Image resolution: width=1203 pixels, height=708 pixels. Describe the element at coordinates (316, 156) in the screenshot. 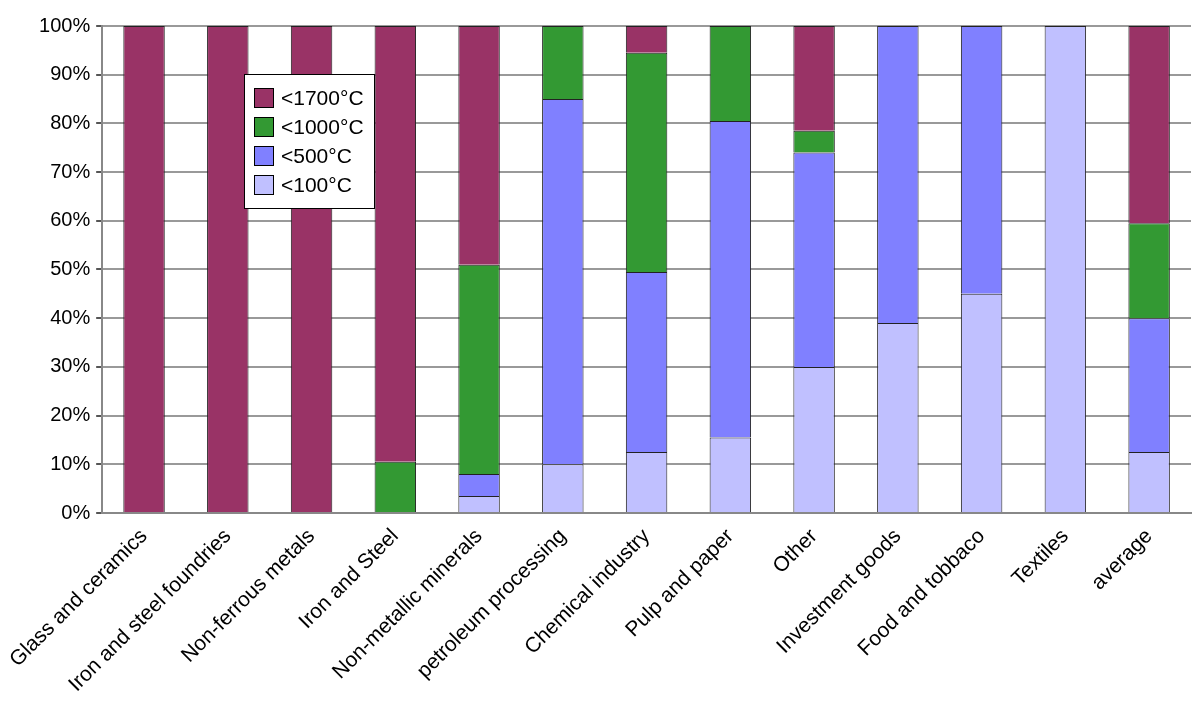

I see `legend-label: <500°C` at that location.